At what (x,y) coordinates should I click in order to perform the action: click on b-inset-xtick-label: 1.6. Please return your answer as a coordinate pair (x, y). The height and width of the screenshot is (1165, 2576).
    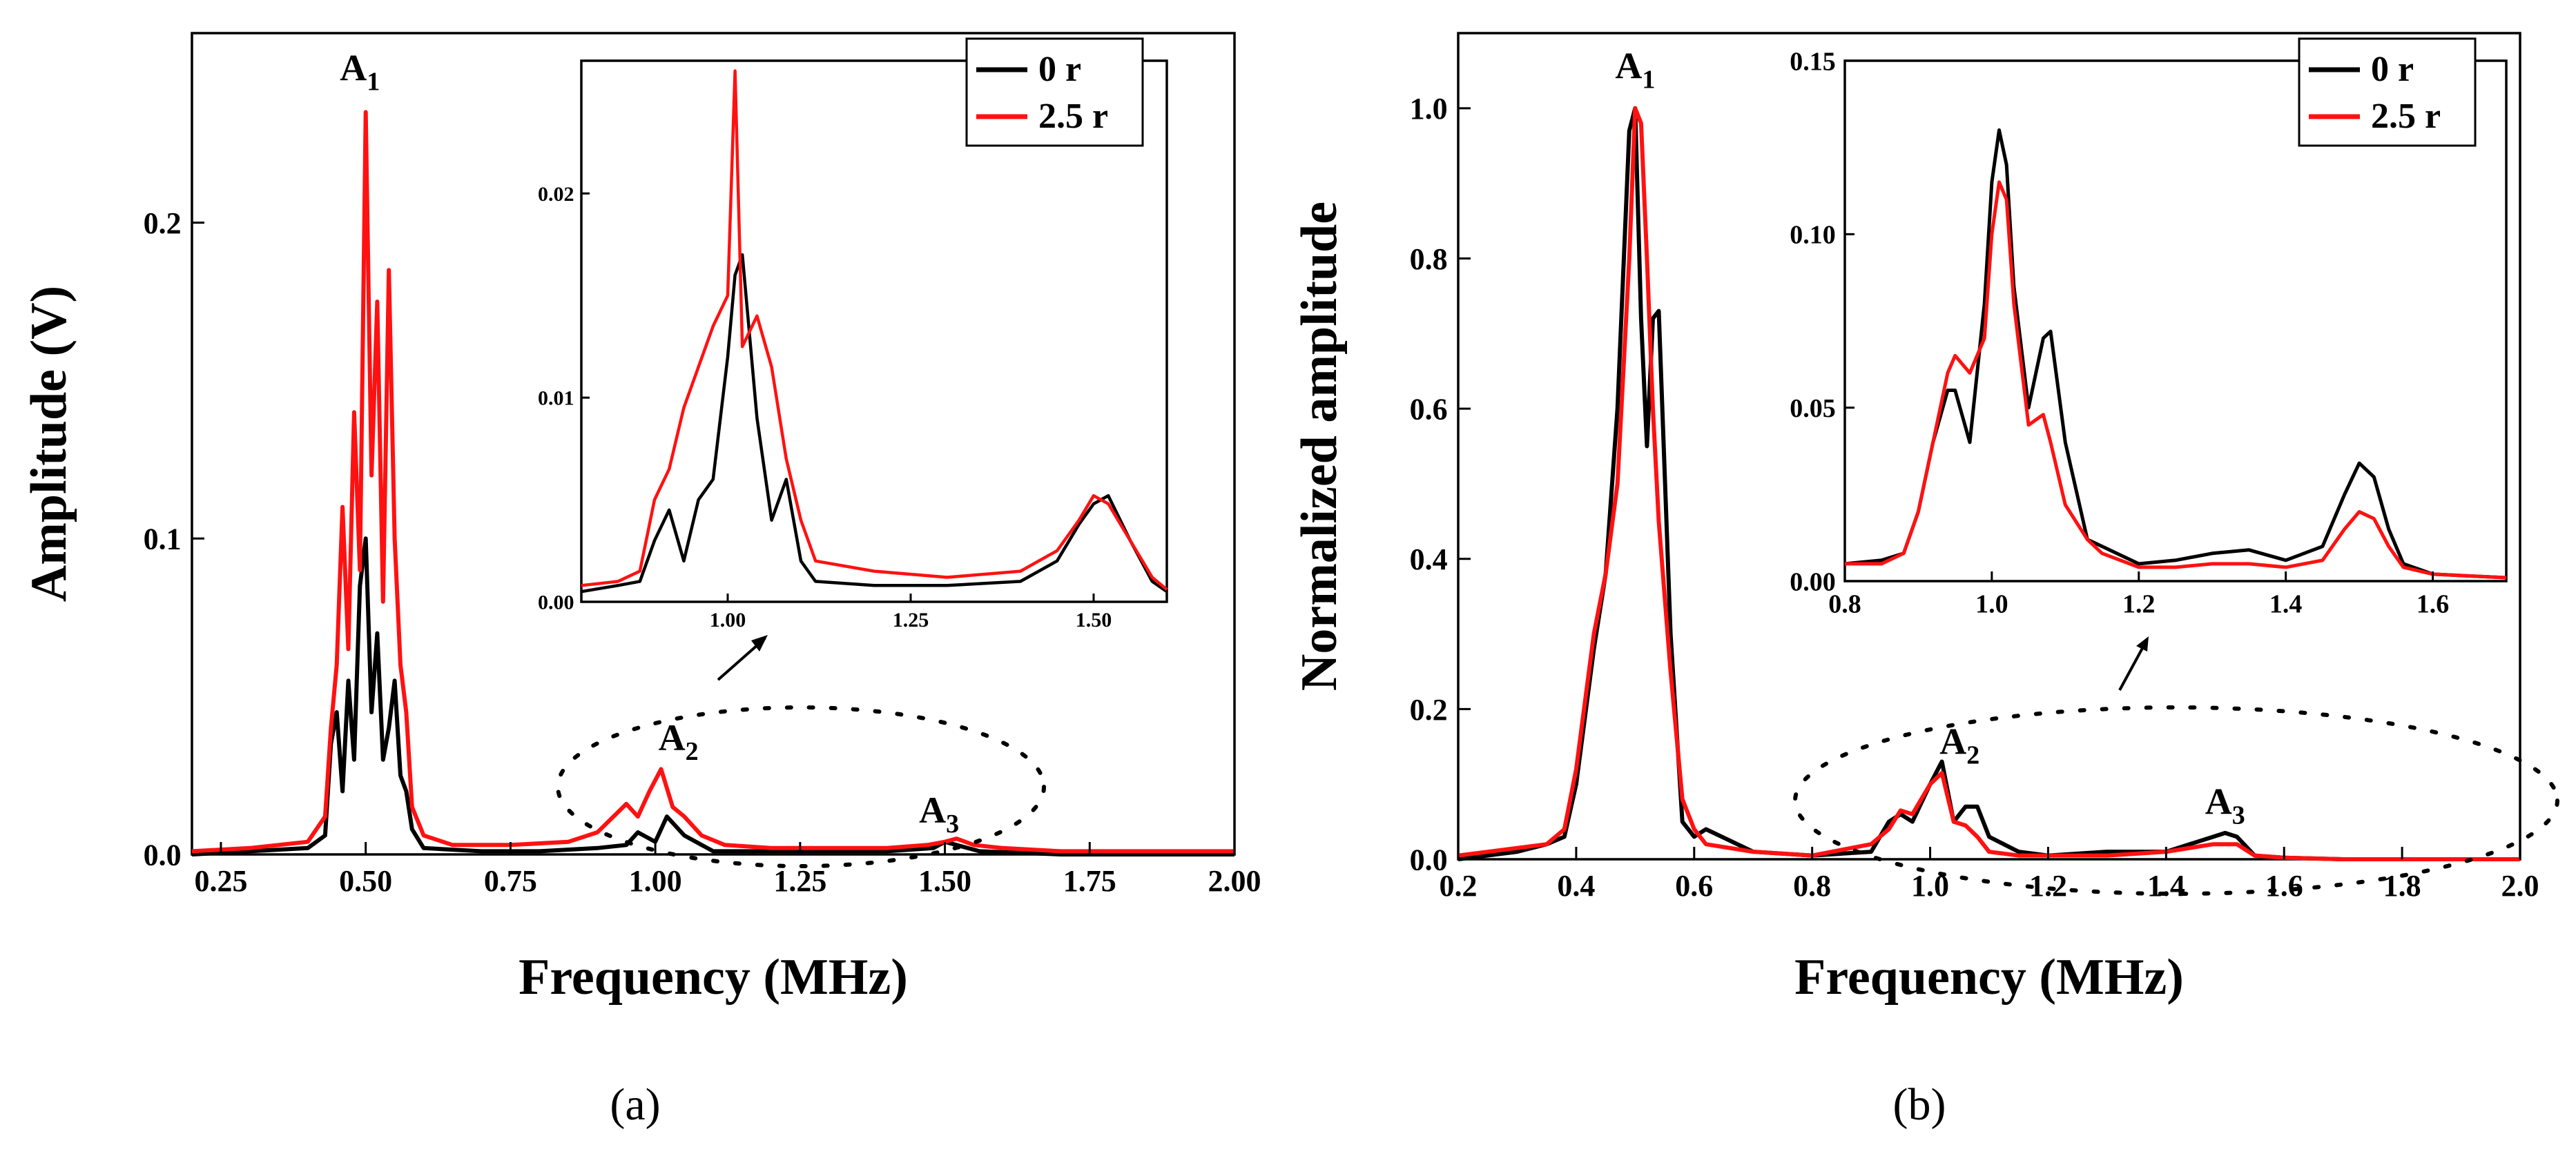
    Looking at the image, I should click on (2434, 604).